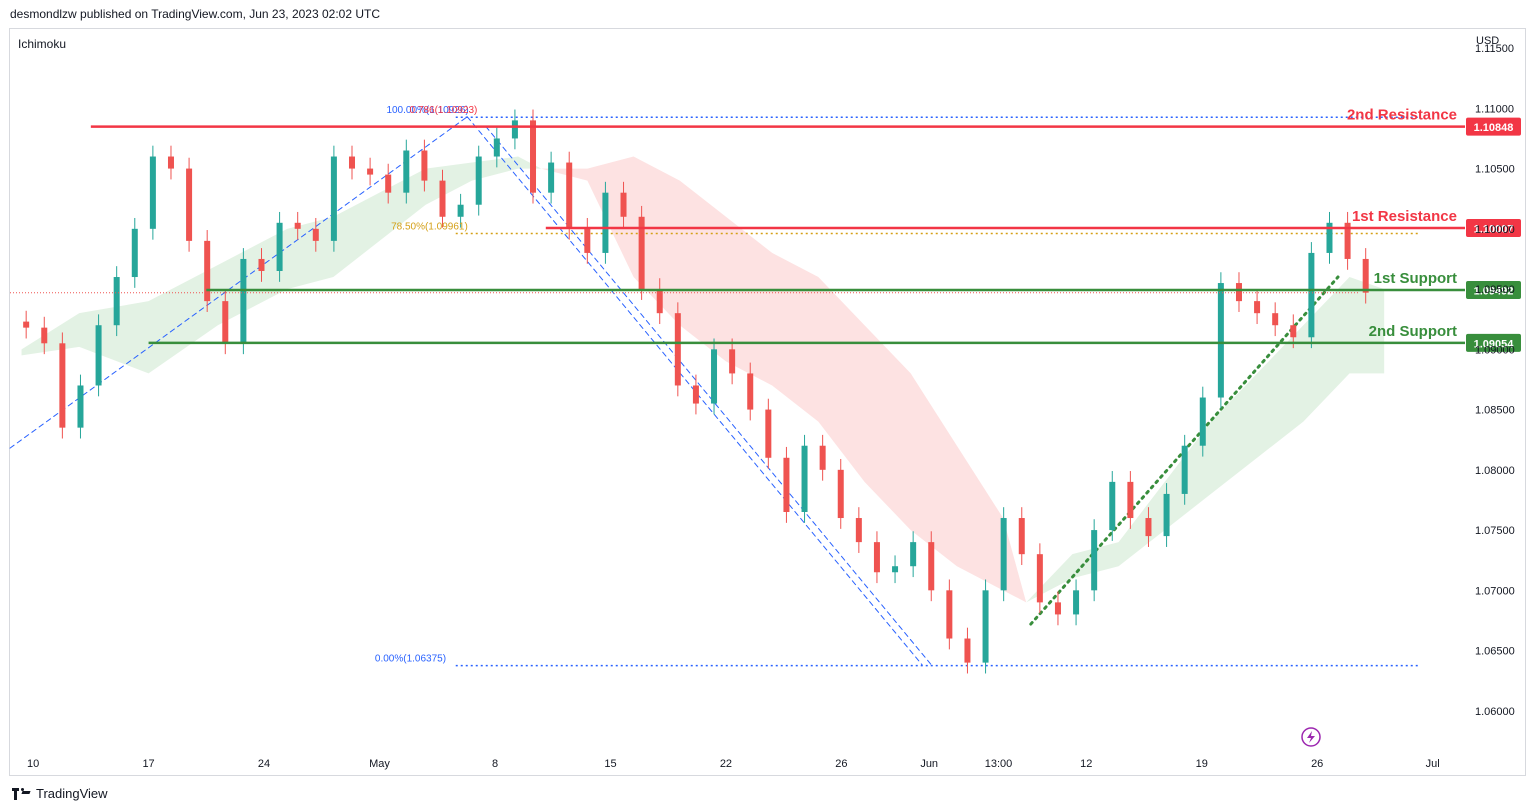 This screenshot has height=812, width=1535. Describe the element at coordinates (21, 793) in the screenshot. I see `tradingview-logo-icon` at that location.